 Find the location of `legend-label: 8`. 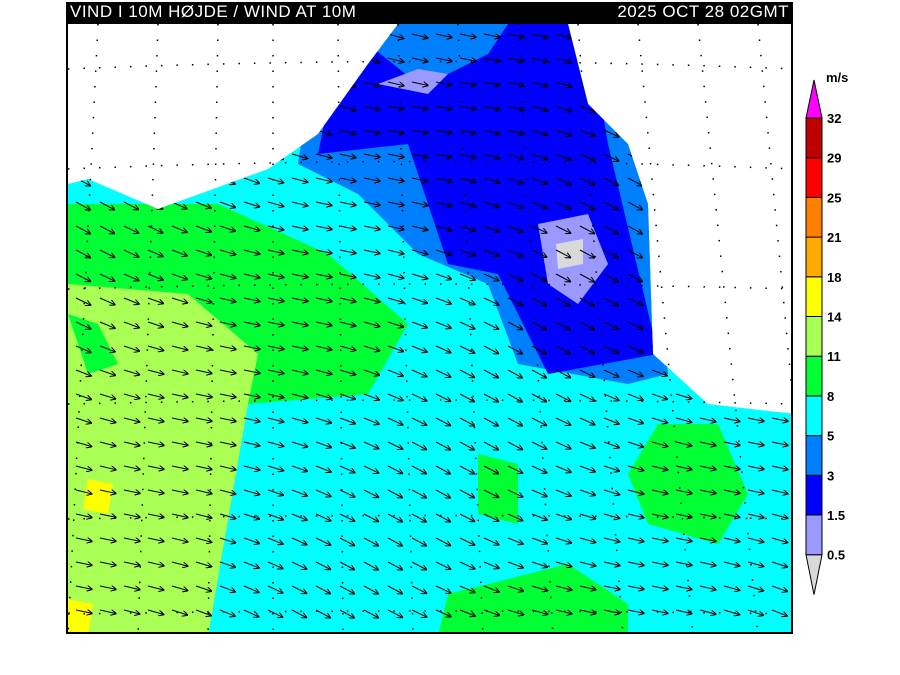

legend-label: 8 is located at coordinates (830, 396).